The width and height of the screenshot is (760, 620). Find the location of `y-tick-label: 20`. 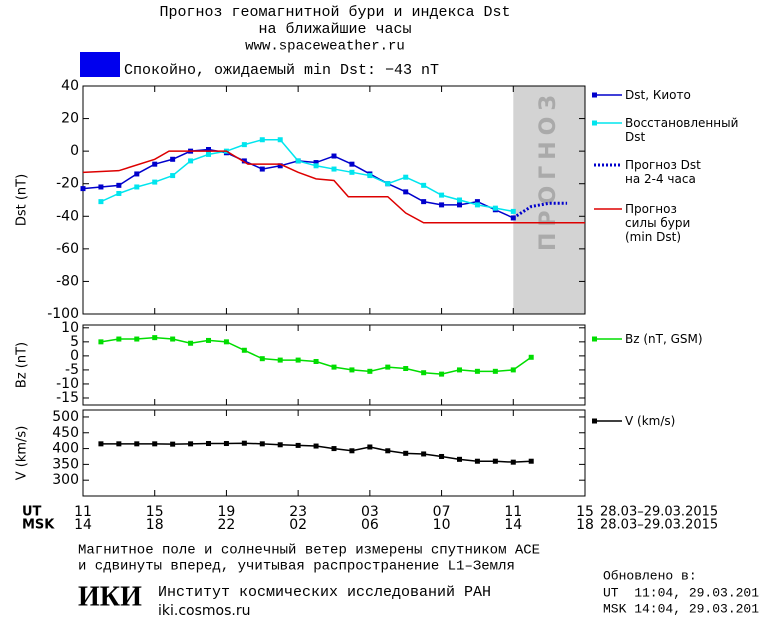

y-tick-label: 20 is located at coordinates (70, 119).